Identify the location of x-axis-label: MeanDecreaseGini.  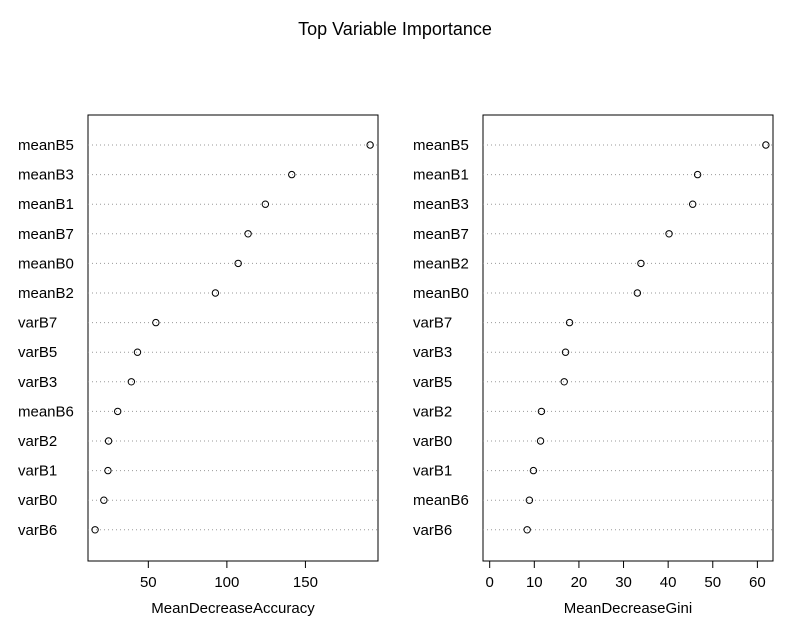
(628, 608).